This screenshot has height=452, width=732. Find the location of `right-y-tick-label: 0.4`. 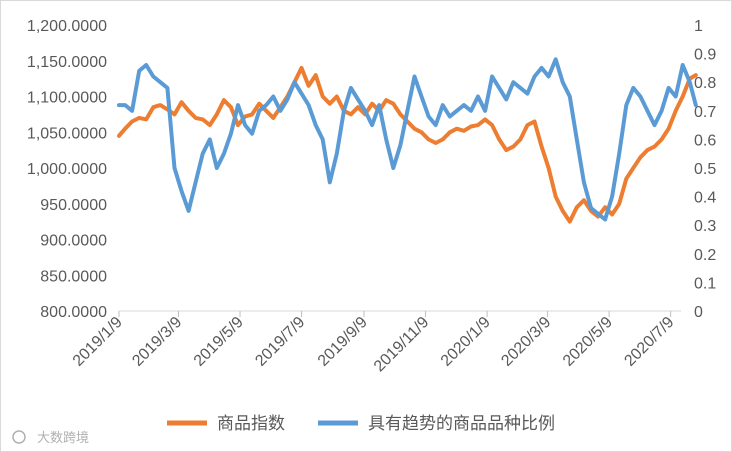

right-y-tick-label: 0.4 is located at coordinates (705, 198).